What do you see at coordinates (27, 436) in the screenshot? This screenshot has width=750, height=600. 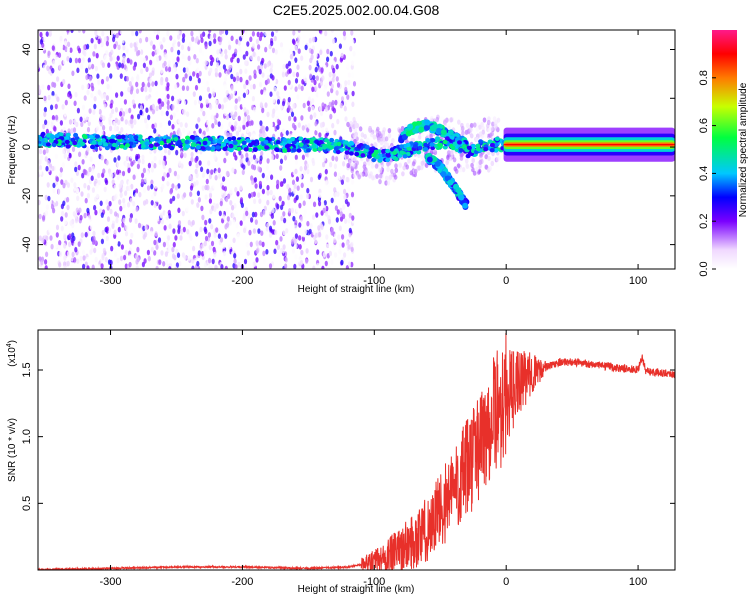 I see `snr-y-tick-label: 1.0` at bounding box center [27, 436].